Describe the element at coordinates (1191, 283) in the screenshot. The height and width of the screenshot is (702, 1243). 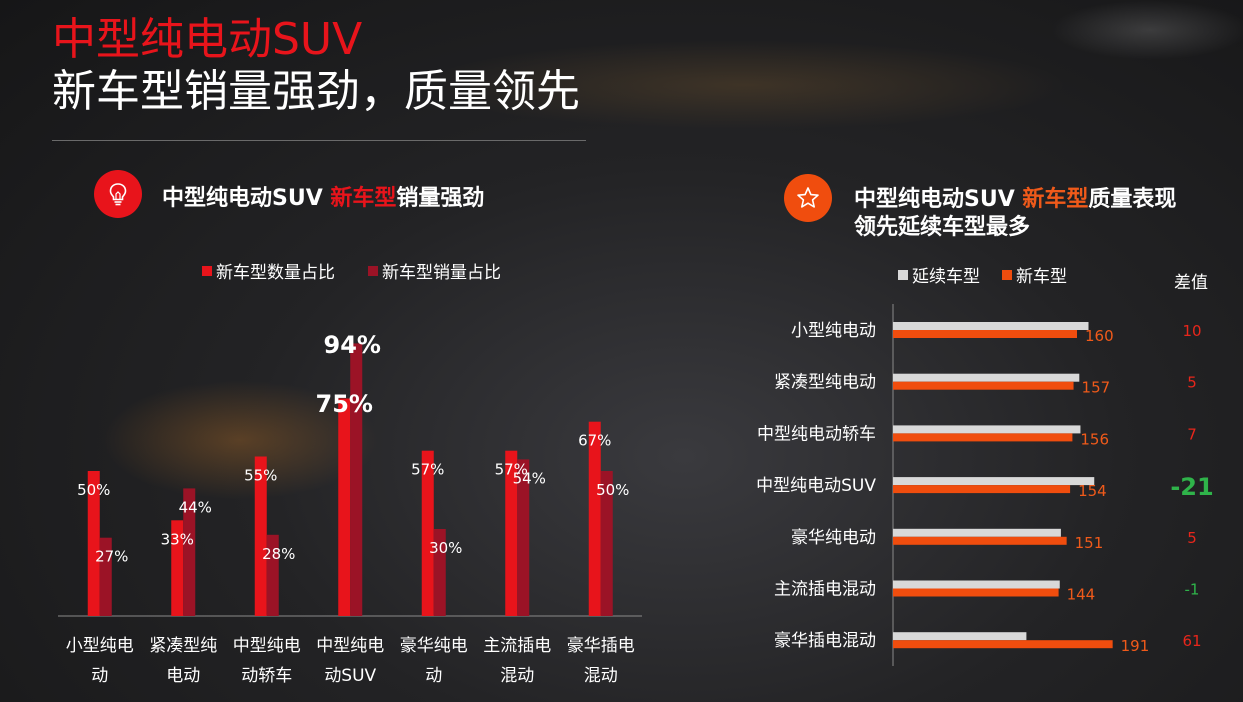
I see `diff-column-header: 差值` at that location.